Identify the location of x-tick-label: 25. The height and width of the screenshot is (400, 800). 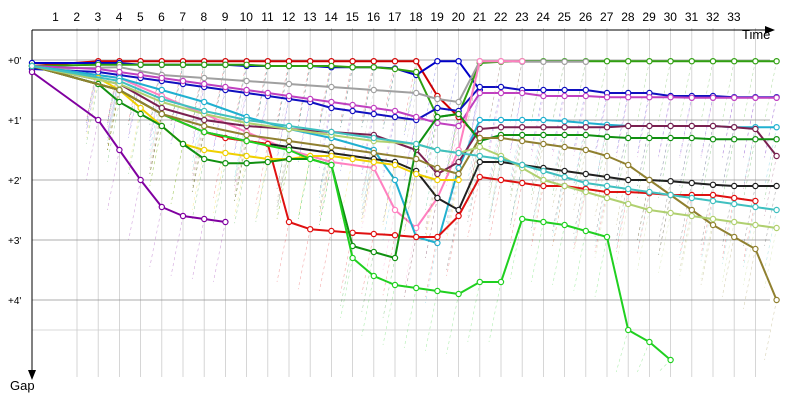
(565, 17).